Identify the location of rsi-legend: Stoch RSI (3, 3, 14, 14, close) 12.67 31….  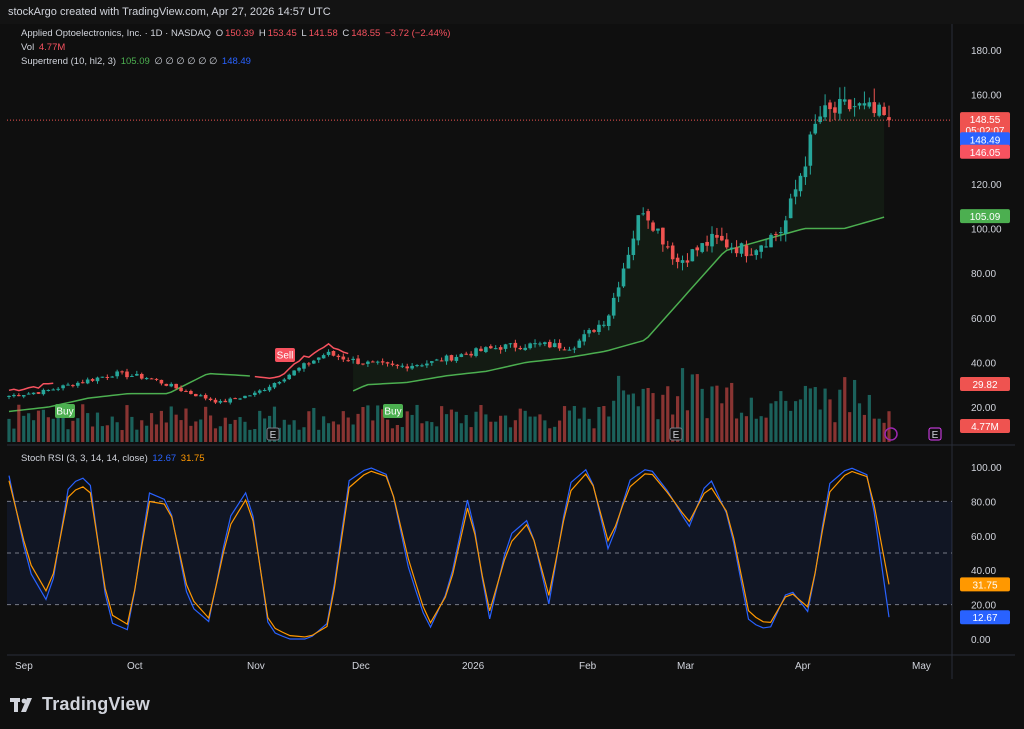
(114, 458).